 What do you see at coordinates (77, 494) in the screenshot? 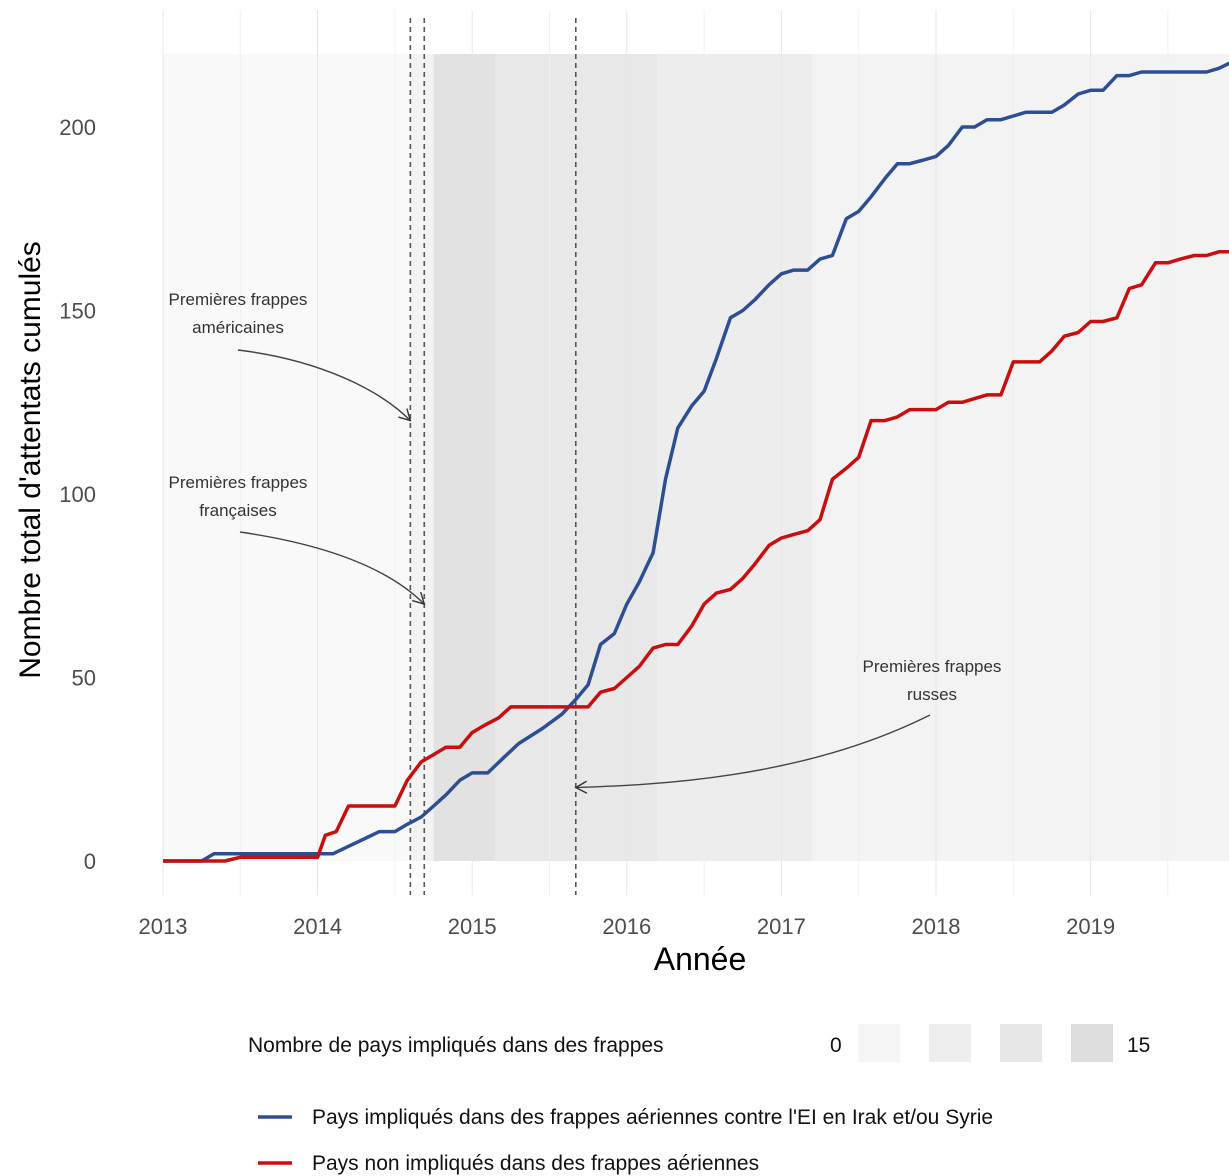
I see `y-tick-100: 100` at bounding box center [77, 494].